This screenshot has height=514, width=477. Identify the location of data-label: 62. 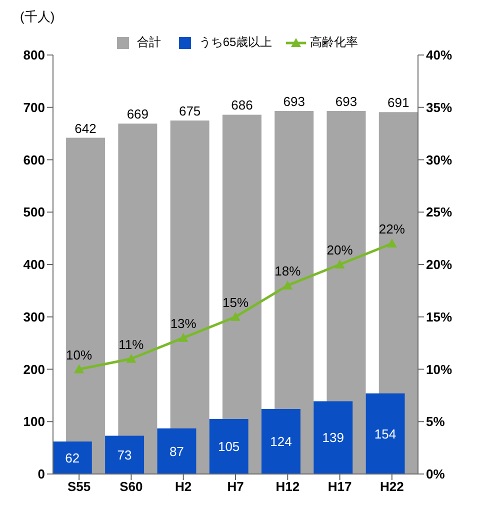
(72, 458).